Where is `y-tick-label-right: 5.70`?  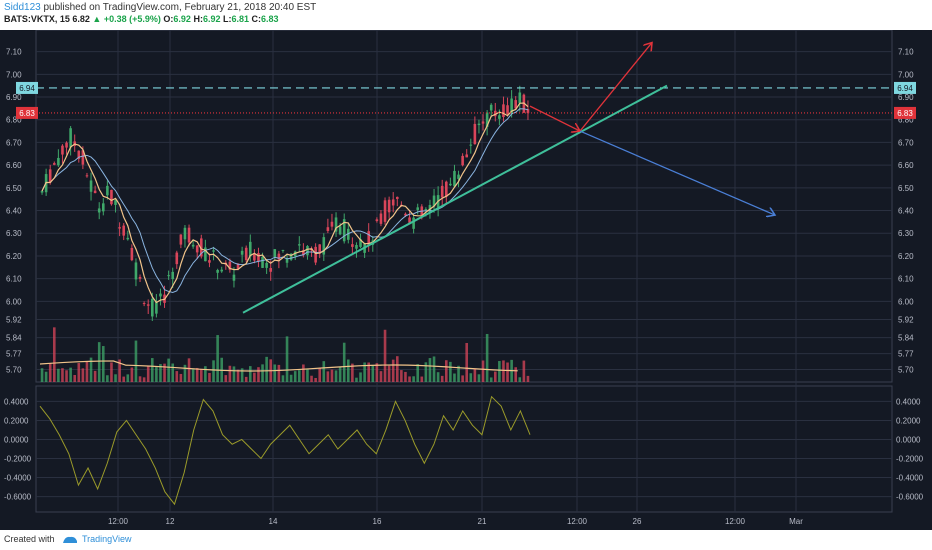 y-tick-label-right: 5.70 is located at coordinates (906, 369).